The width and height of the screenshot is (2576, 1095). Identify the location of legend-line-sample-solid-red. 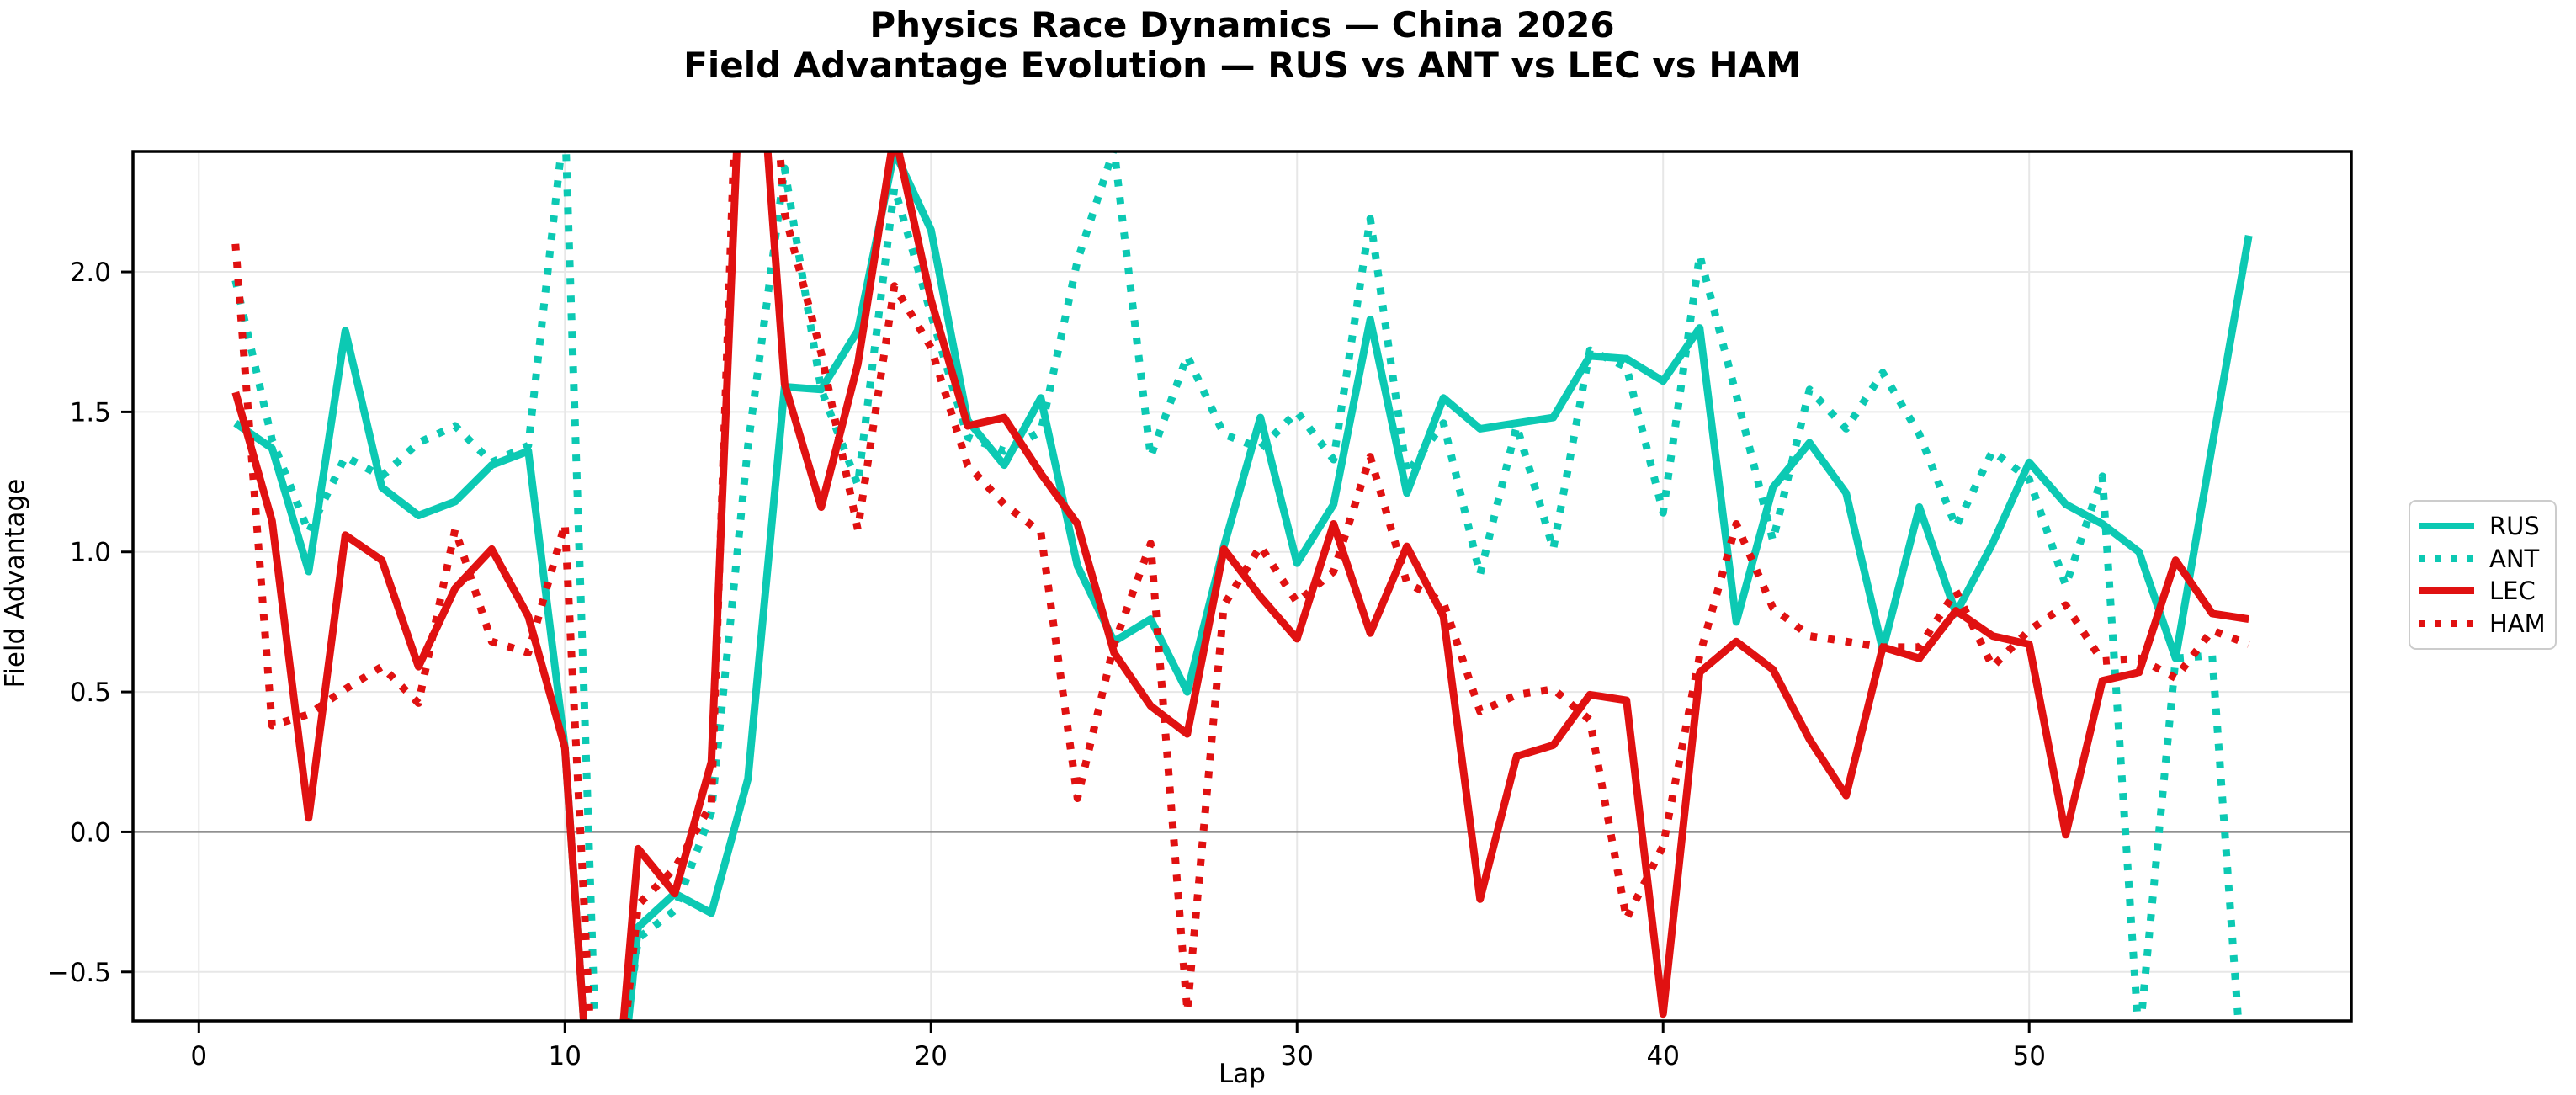
(2446, 591).